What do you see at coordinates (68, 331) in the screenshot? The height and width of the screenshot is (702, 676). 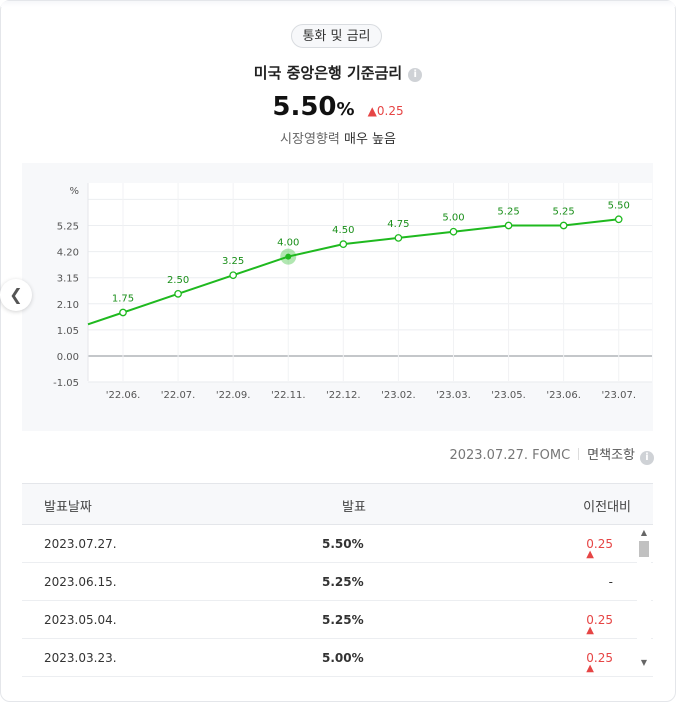 I see `y-tick-label: 1.05` at bounding box center [68, 331].